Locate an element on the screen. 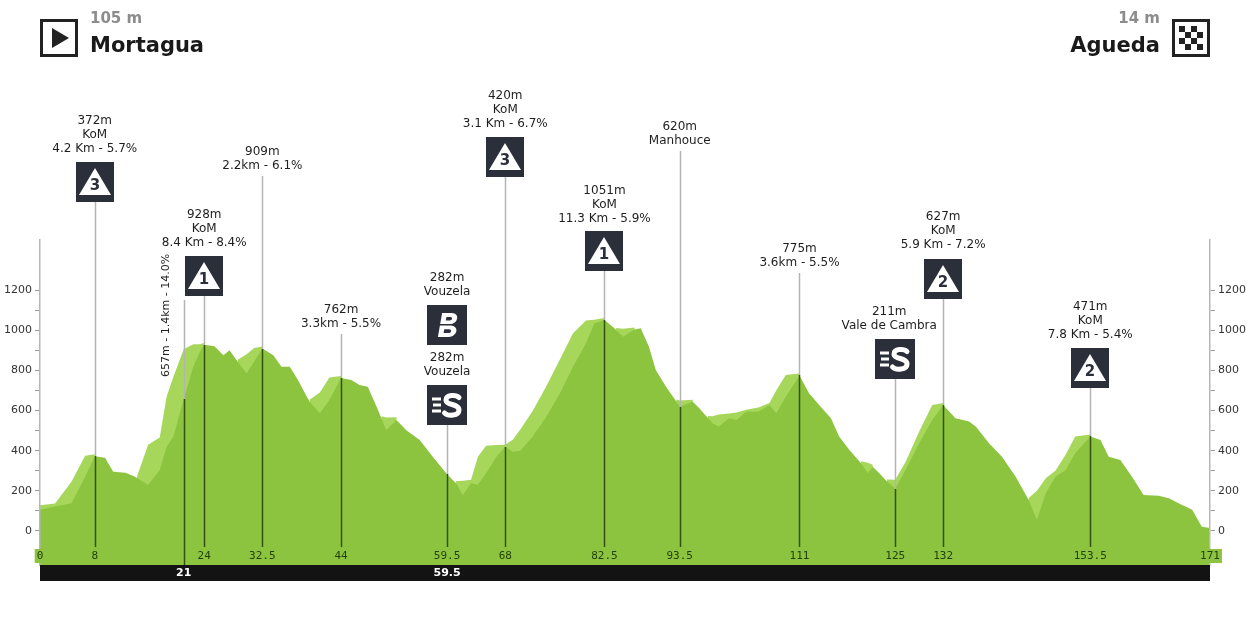  ref-line-label: 282m Vouzela is located at coordinates (447, 364).